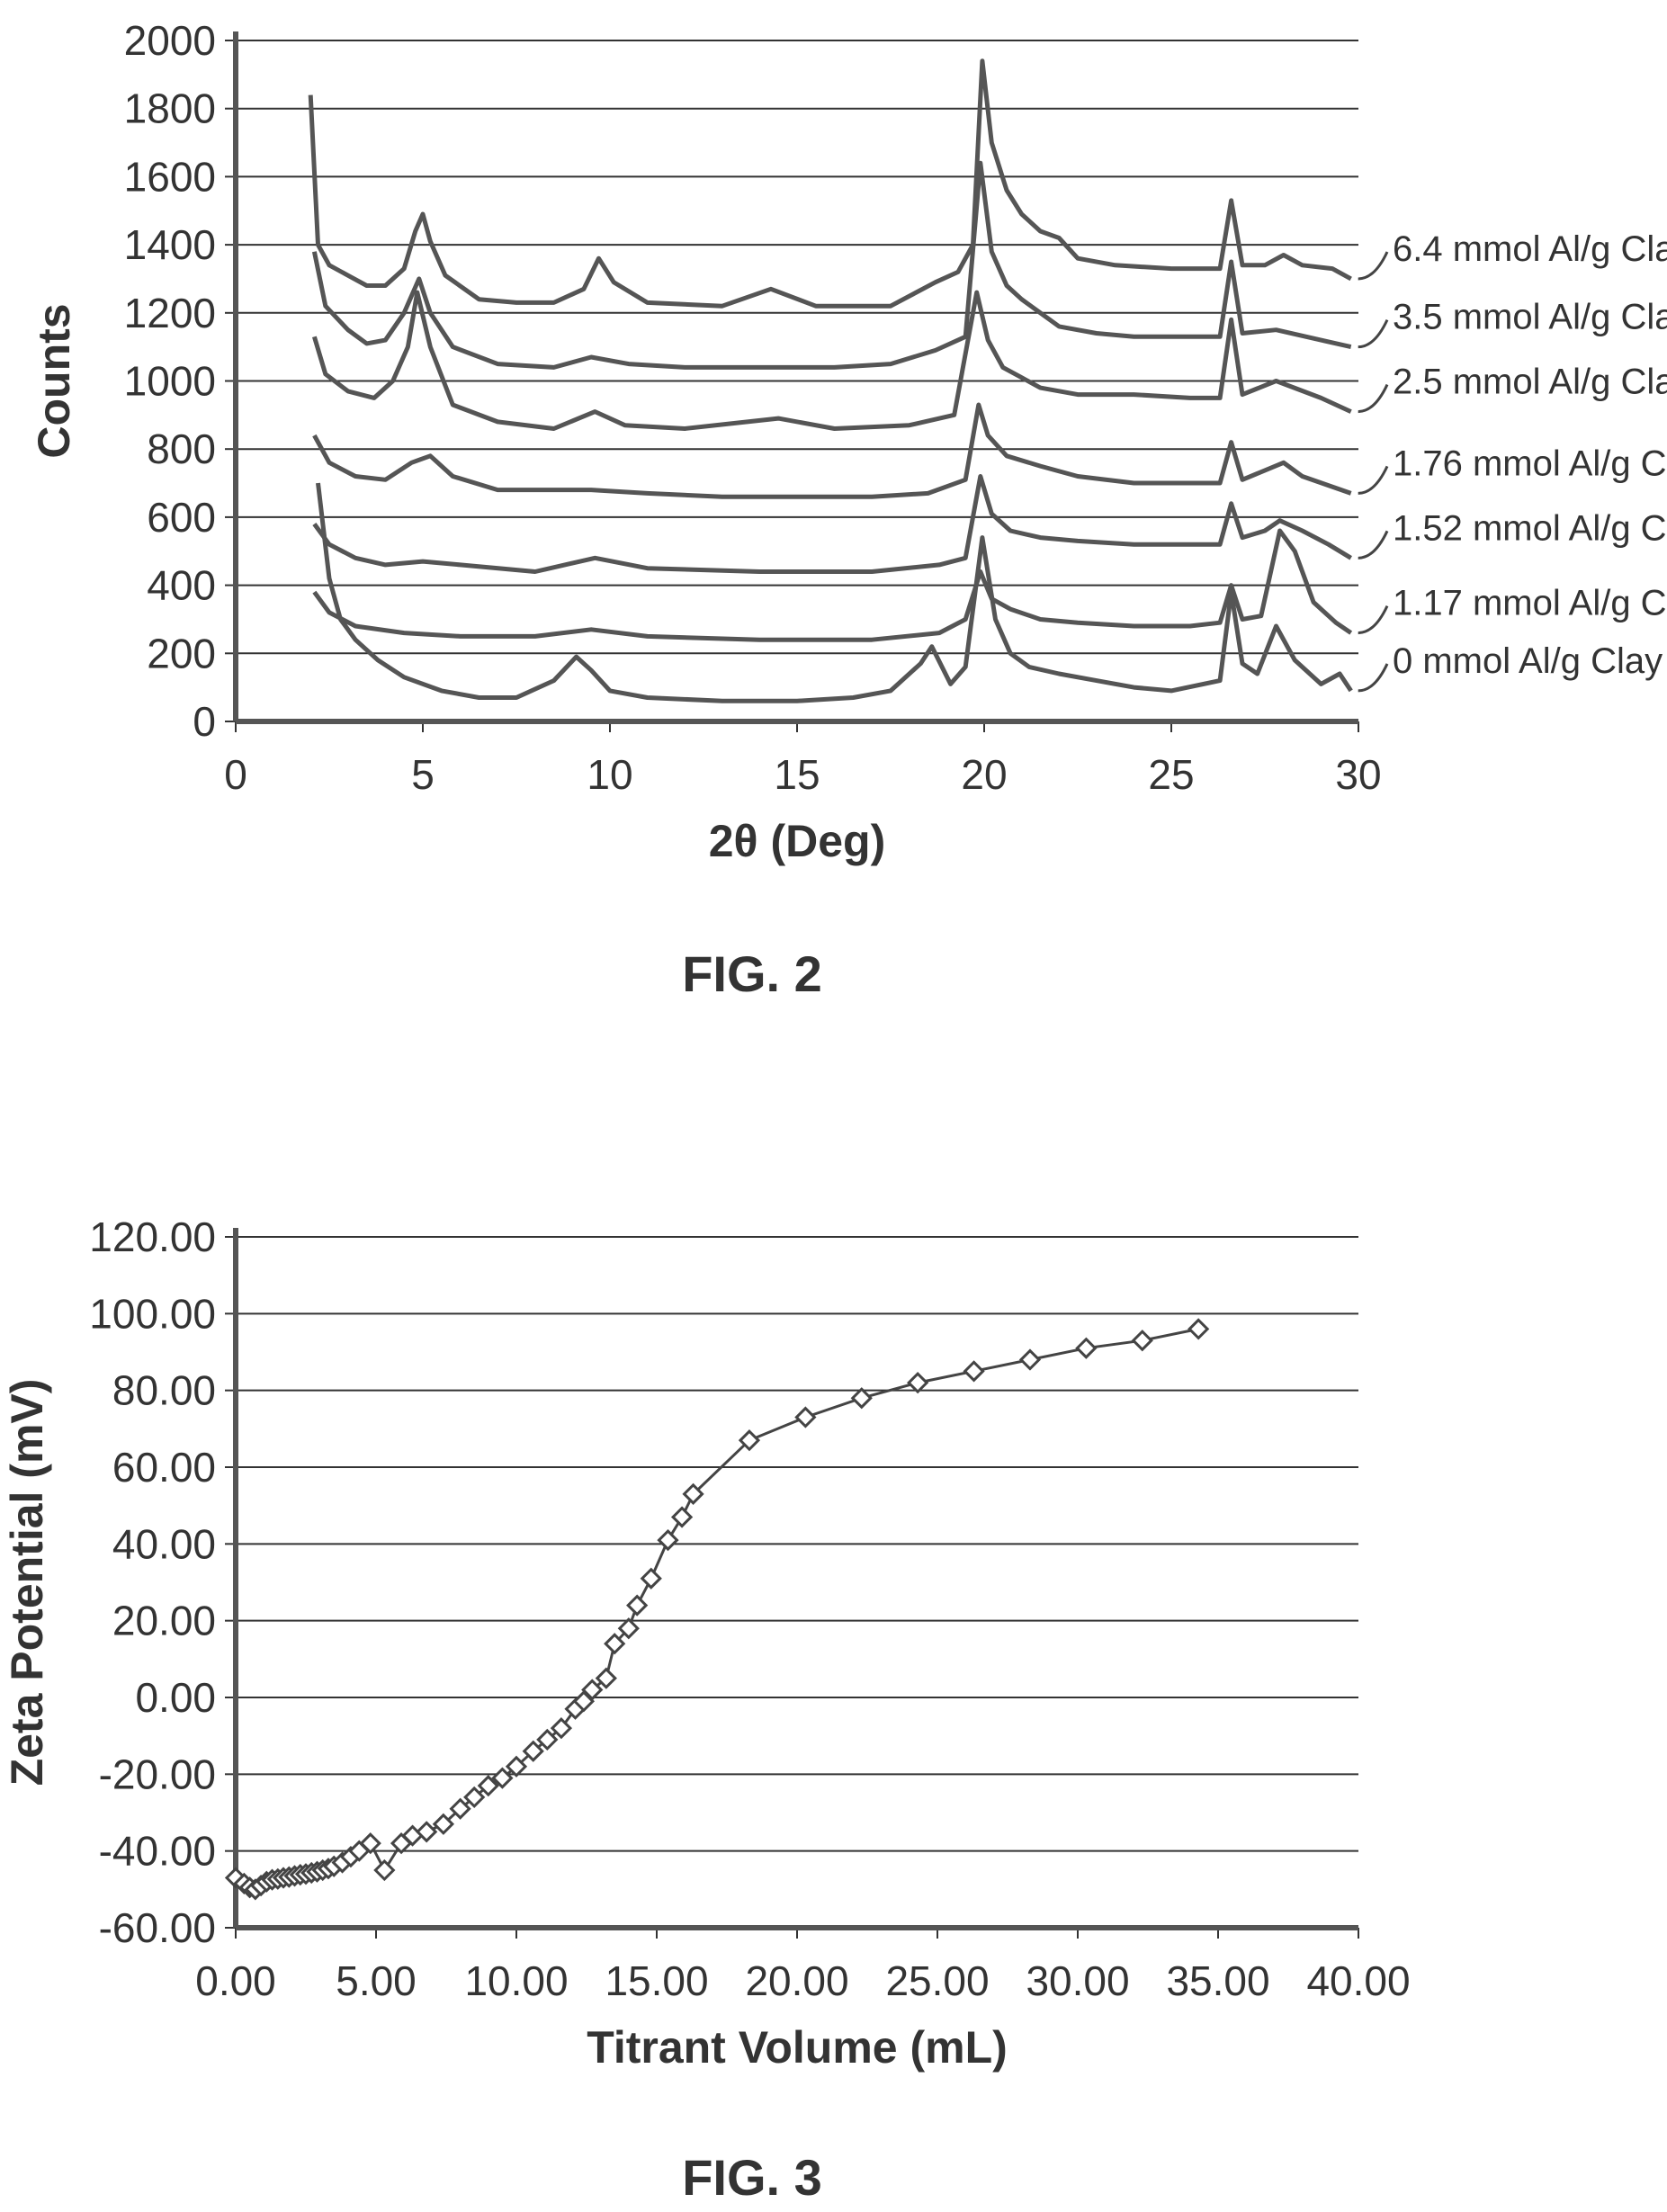  I want to click on x-tick-label: 20, so click(984, 774).